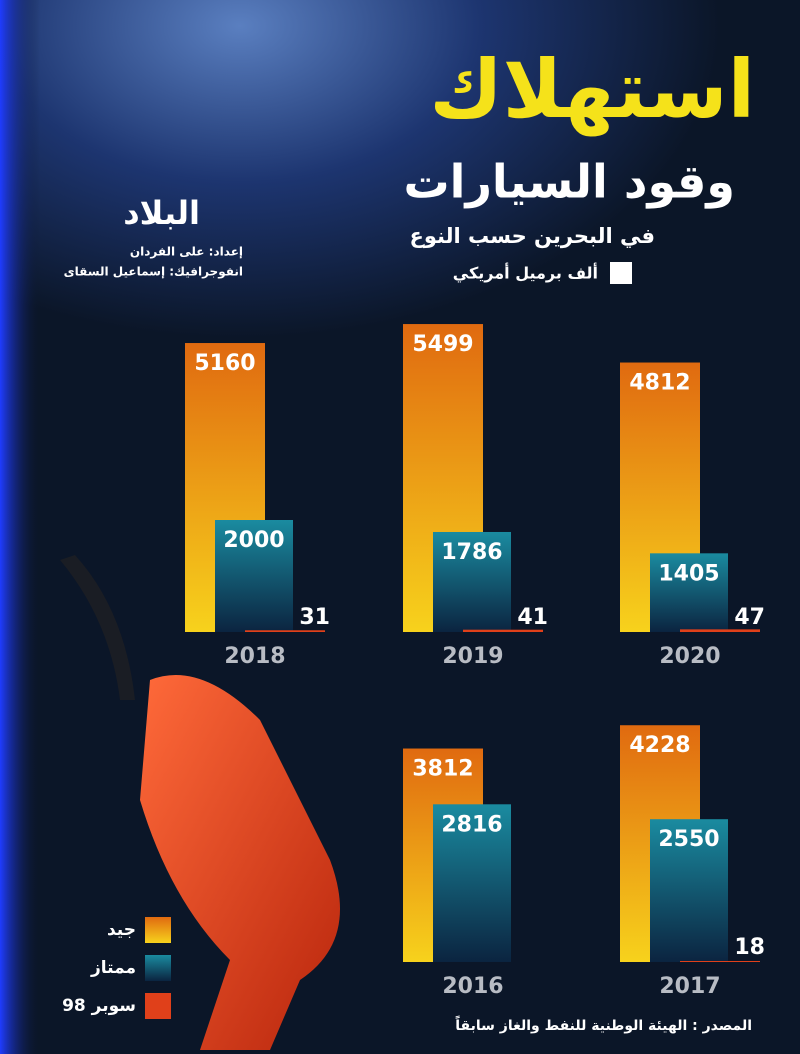 This screenshot has height=1054, width=800. What do you see at coordinates (442, 344) in the screenshot?
I see `value-label: 5499` at bounding box center [442, 344].